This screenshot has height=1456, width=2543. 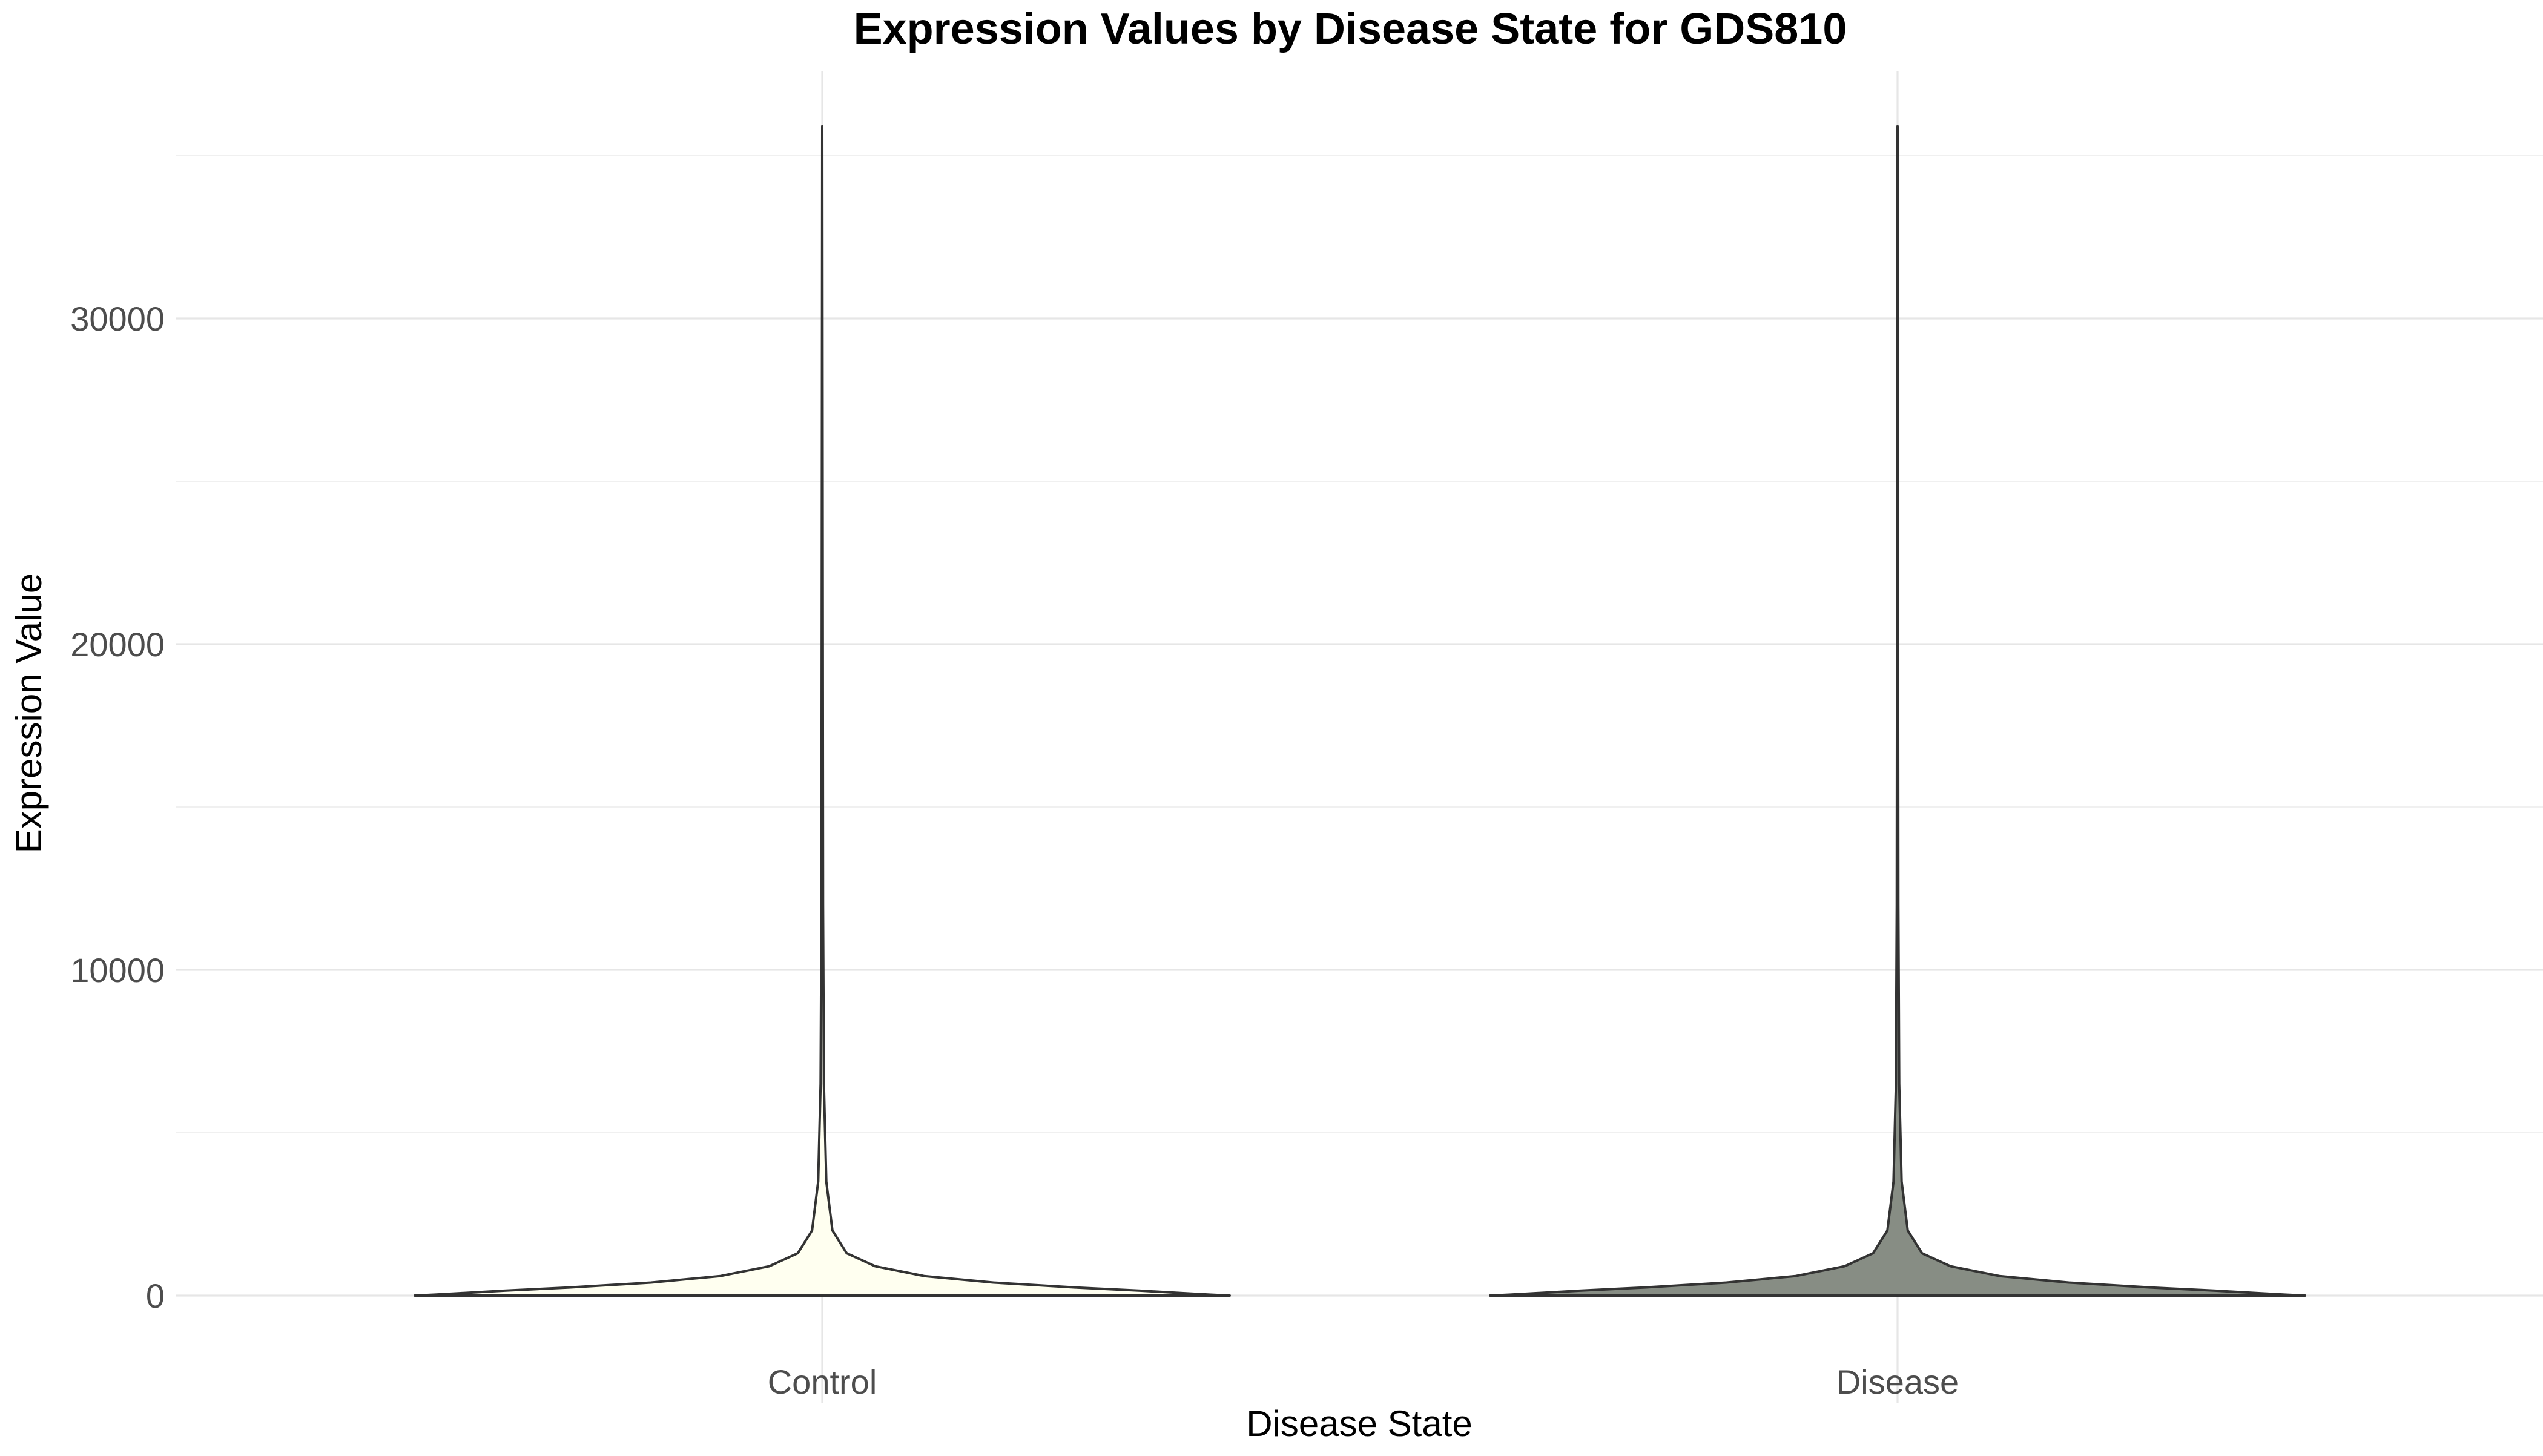 What do you see at coordinates (117, 970) in the screenshot?
I see `y-tick-label: 10000` at bounding box center [117, 970].